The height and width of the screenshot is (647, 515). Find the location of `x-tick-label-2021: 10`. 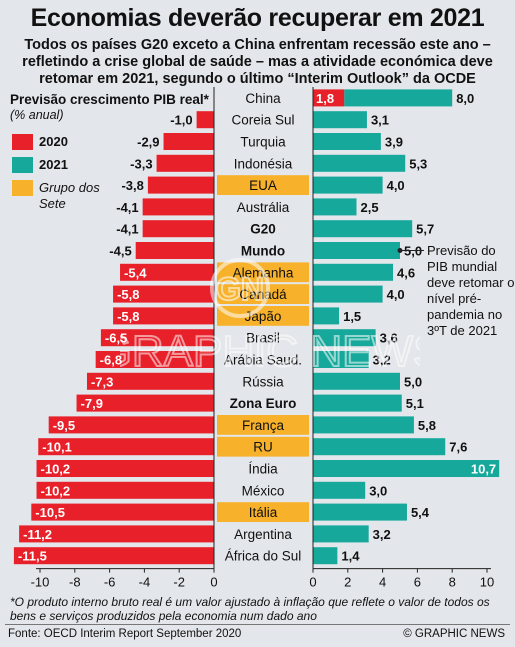

x-tick-label-2021: 10 is located at coordinates (487, 582).